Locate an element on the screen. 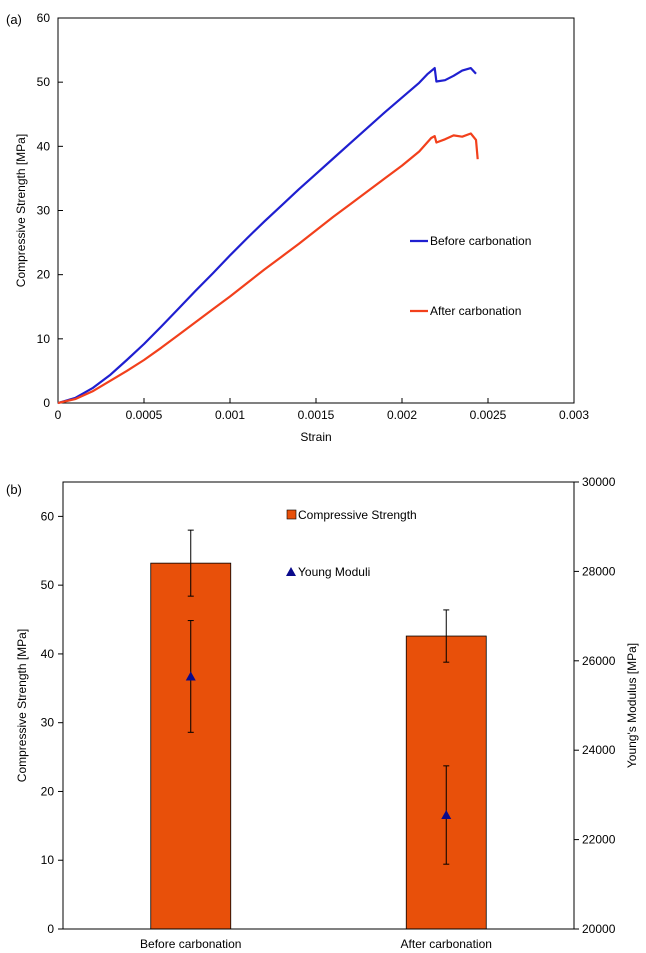 The width and height of the screenshot is (646, 953). legend-label-triangle: Young Moduli is located at coordinates (334, 572).